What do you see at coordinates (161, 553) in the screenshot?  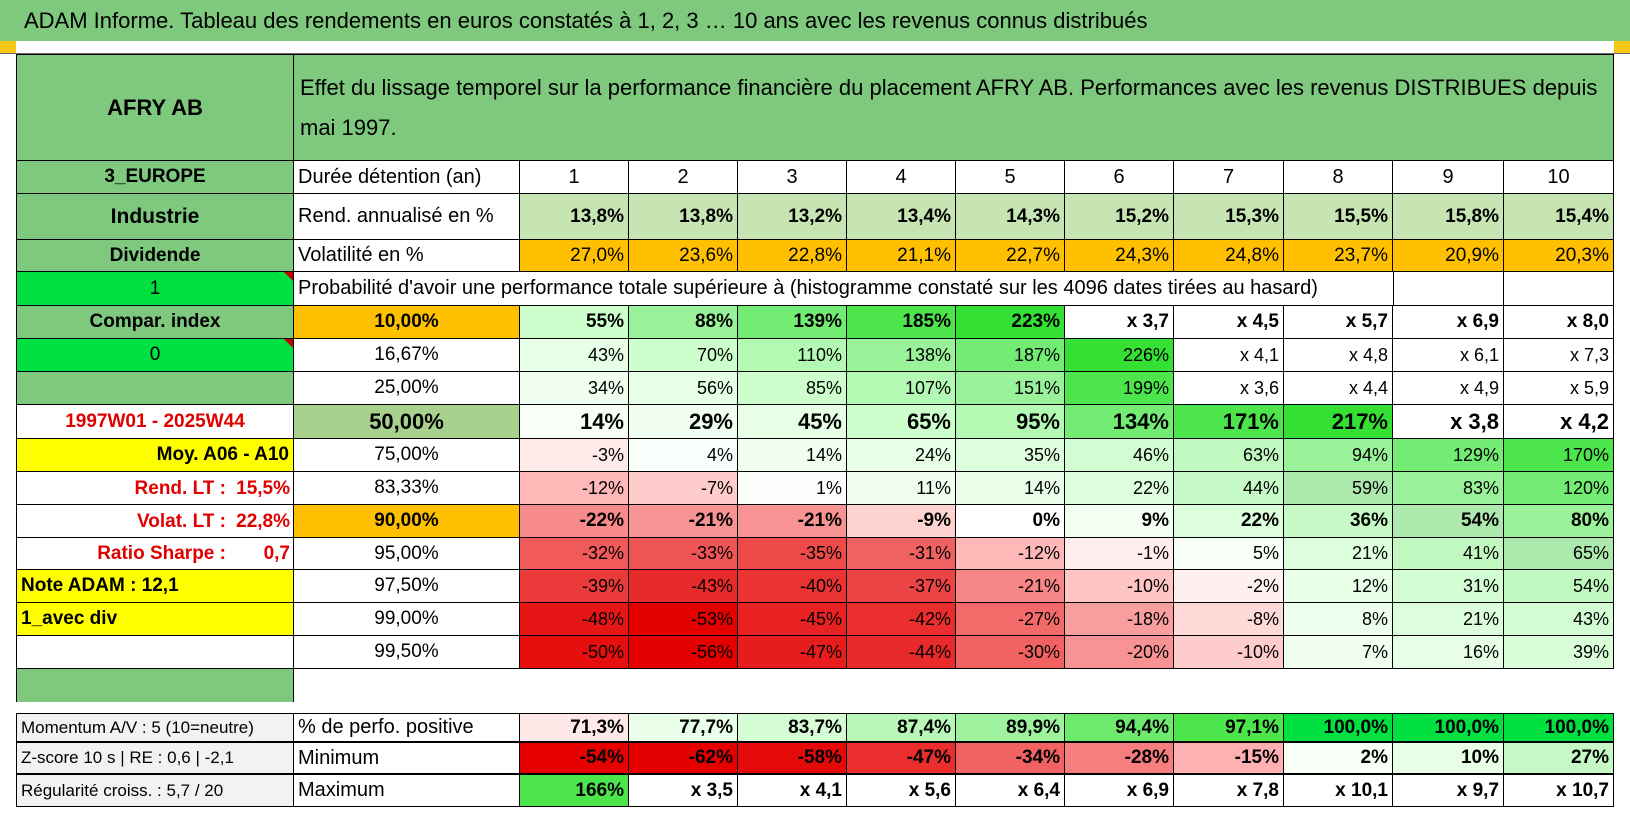 I see `sharpe-label: Ratio Sharpe :` at bounding box center [161, 553].